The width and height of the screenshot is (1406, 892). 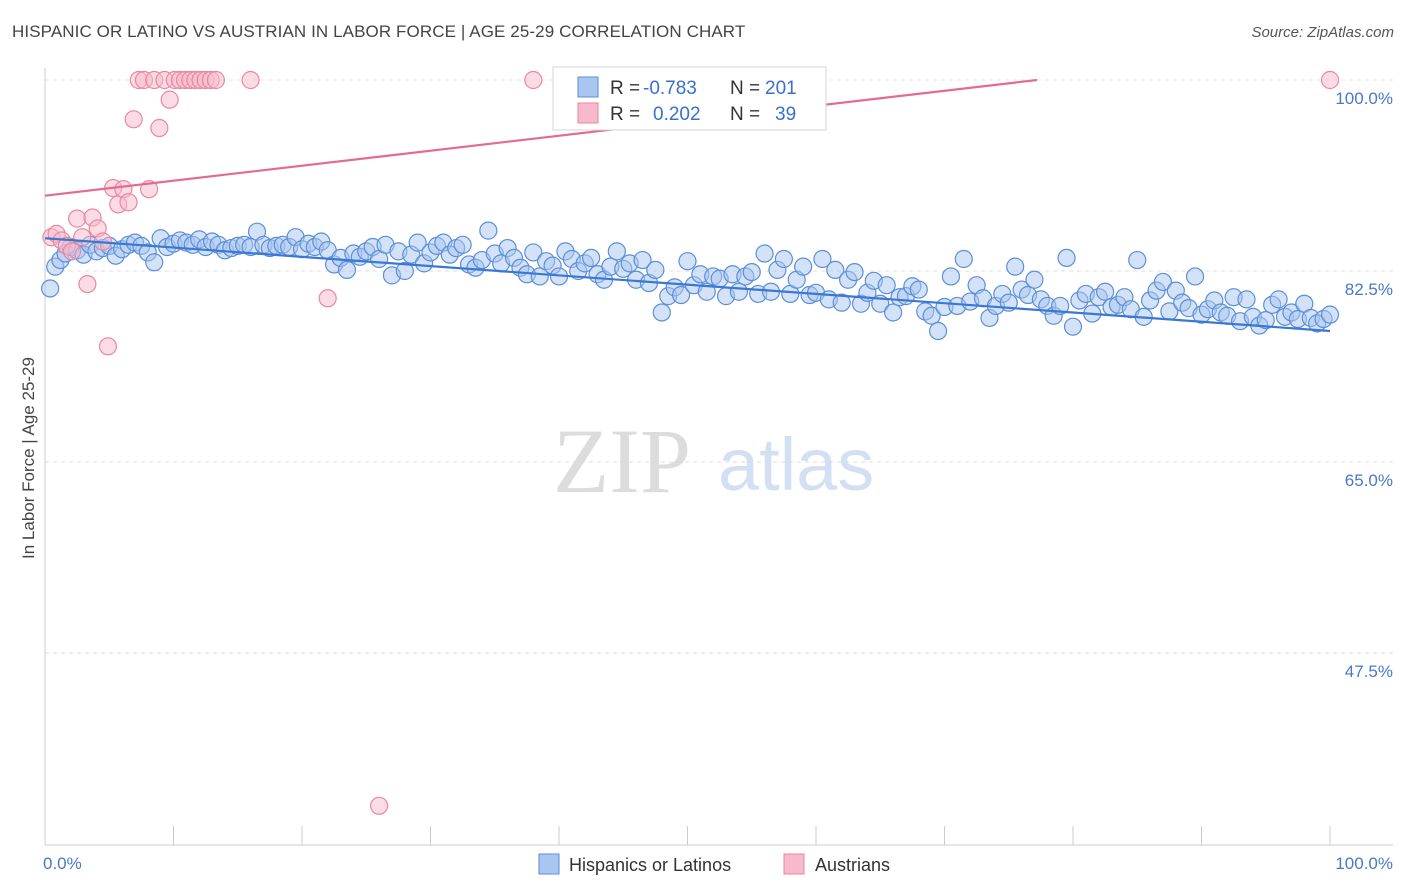 What do you see at coordinates (549, 864) in the screenshot?
I see `bottom-legend-swatch-hispanic` at bounding box center [549, 864].